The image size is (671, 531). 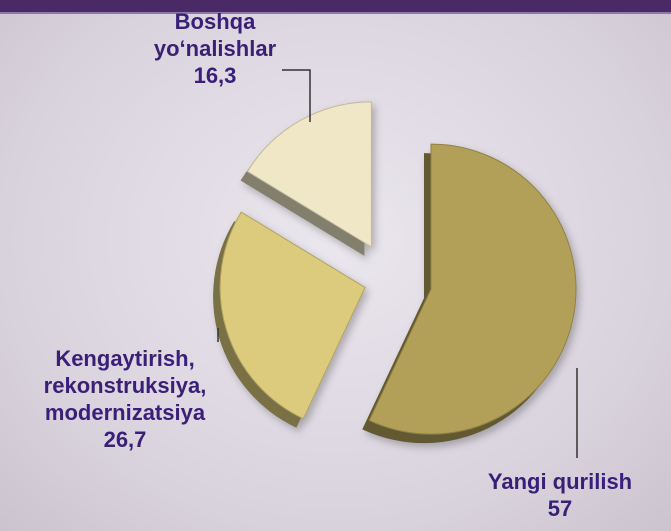 What do you see at coordinates (560, 508) in the screenshot?
I see `value-label: 57` at bounding box center [560, 508].